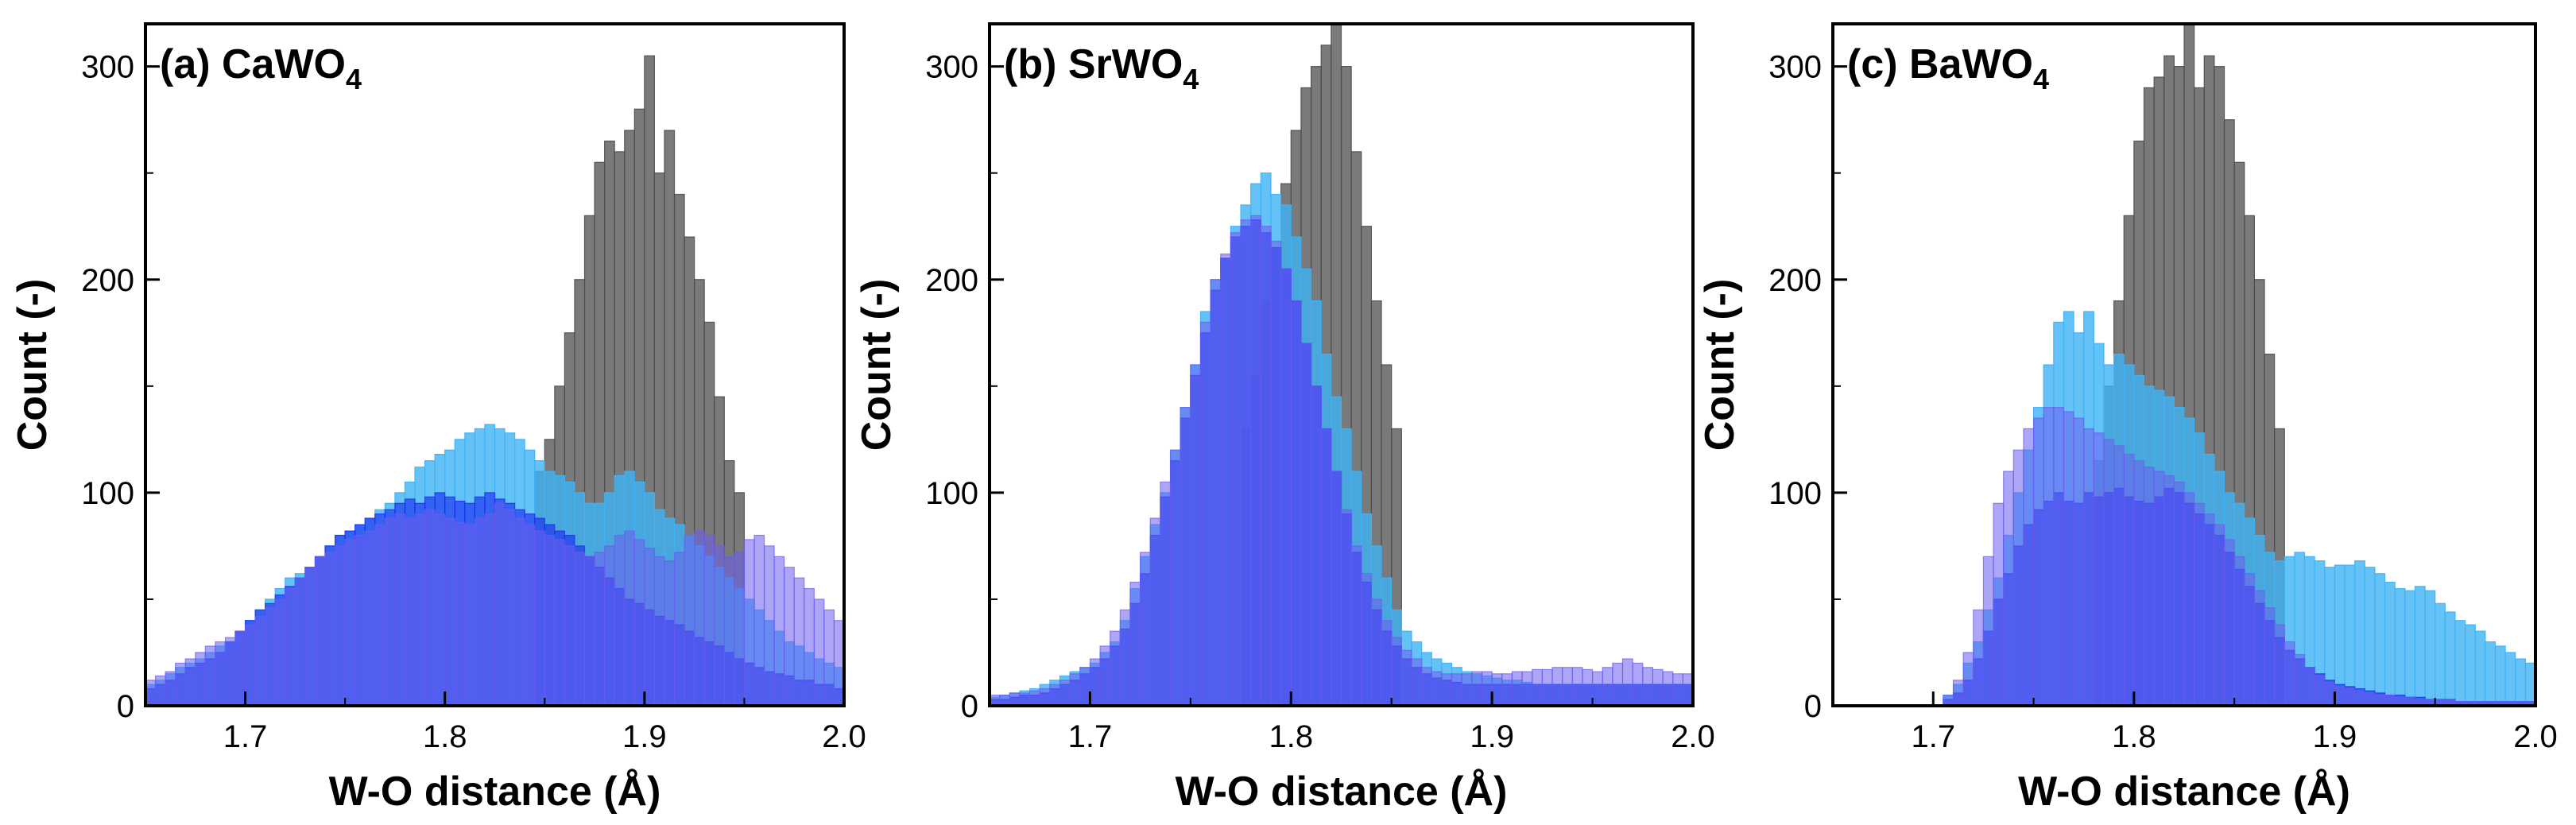 The image size is (2576, 825). What do you see at coordinates (495, 792) in the screenshot?
I see `x-axis-label: W-O distance (Å)` at bounding box center [495, 792].